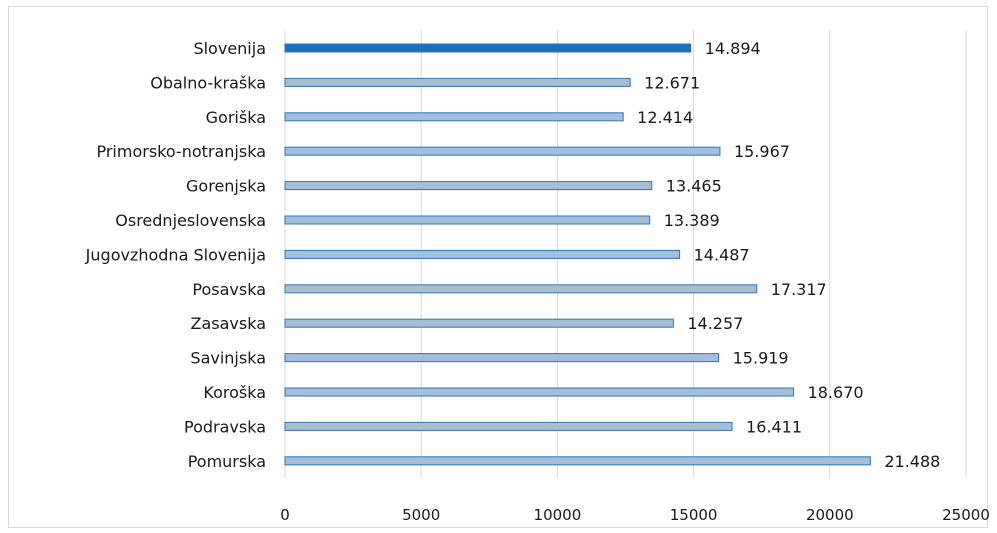 This screenshot has width=997, height=533. Describe the element at coordinates (558, 515) in the screenshot. I see `x-tick-label: 10000` at that location.